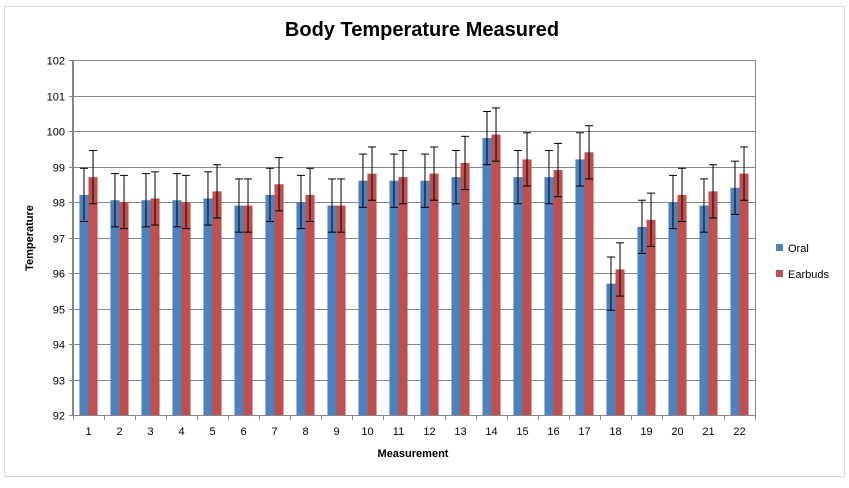 Image resolution: width=849 pixels, height=488 pixels. I want to click on chart-title: Body Temperature Measured, so click(422, 30).